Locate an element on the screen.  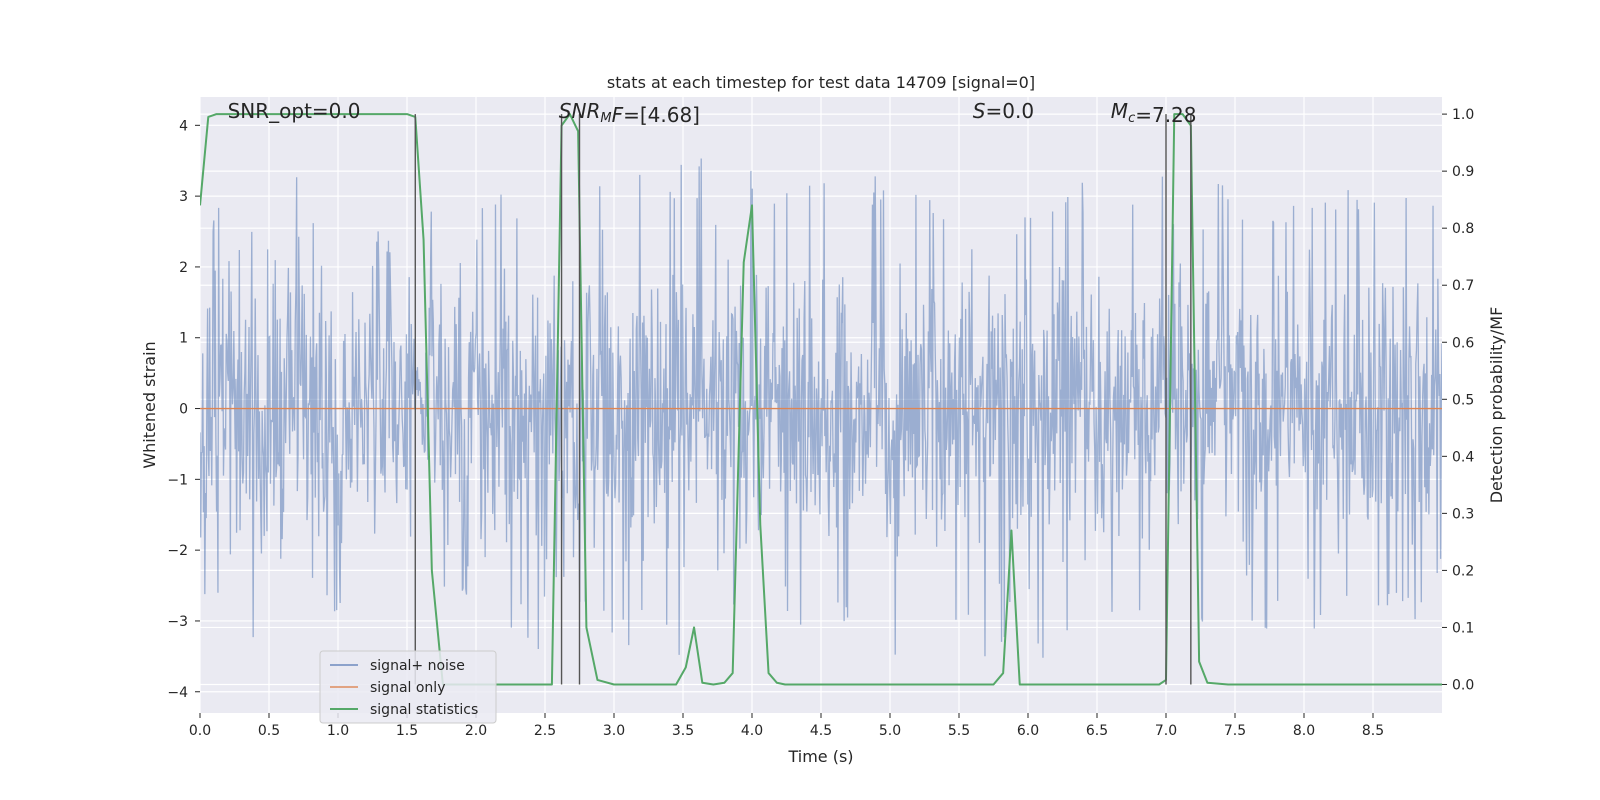
x-tick-label: 7.0 is located at coordinates (1166, 731).